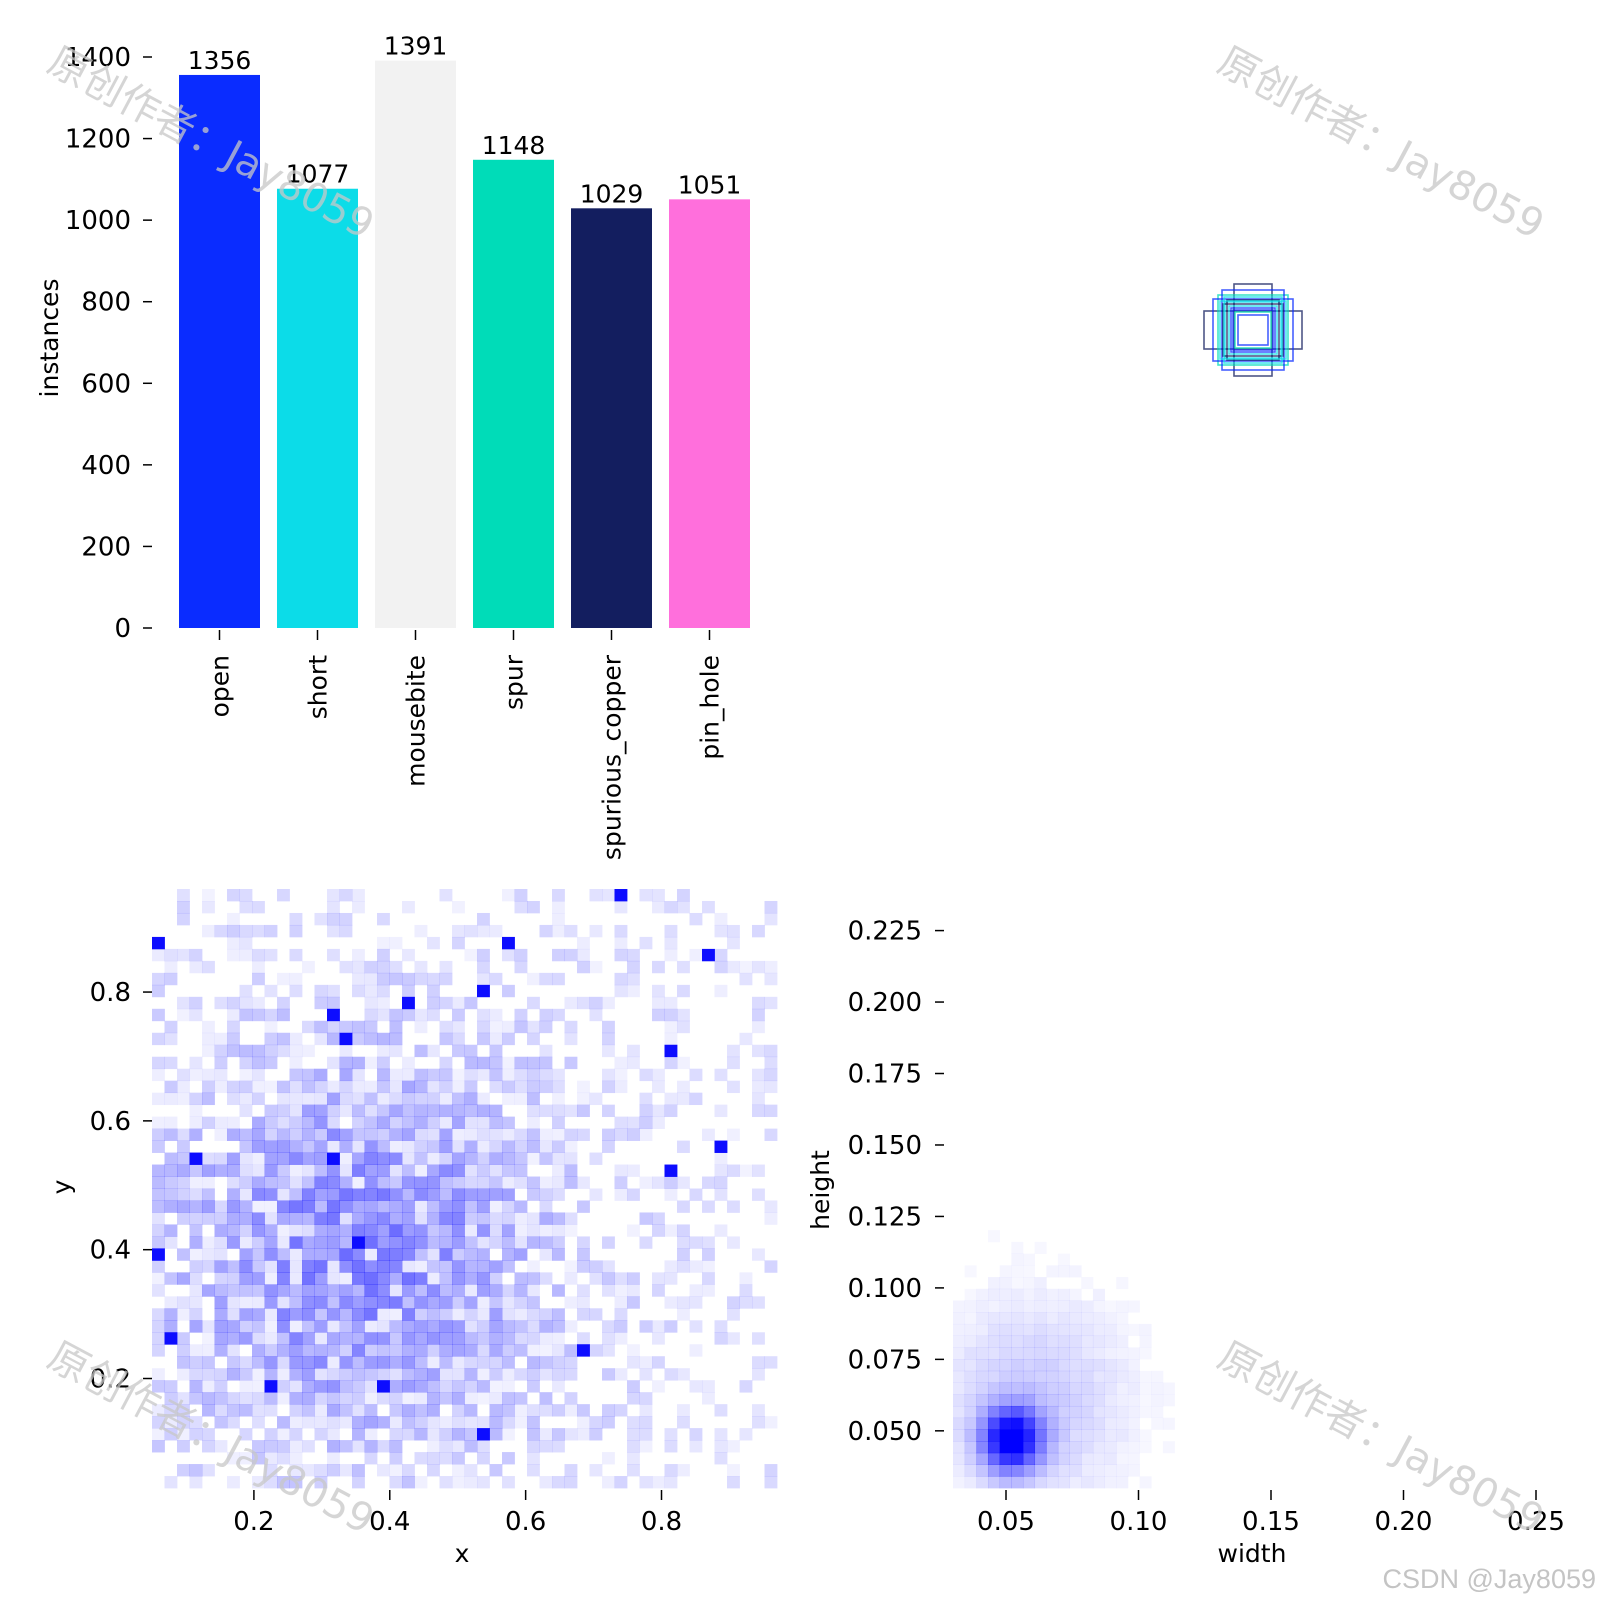 Image resolution: width=1600 pixels, height=1600 pixels. What do you see at coordinates (220, 60) in the screenshot?
I see `bar-value-label: 1356` at bounding box center [220, 60].